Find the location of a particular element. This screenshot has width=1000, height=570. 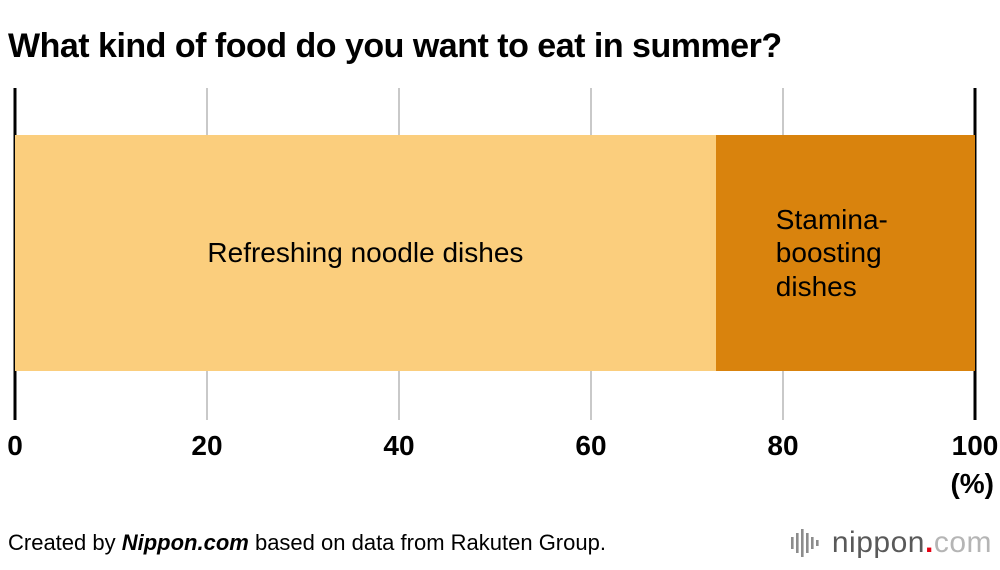

nippon-logo-text: nippon.com is located at coordinates (912, 543).